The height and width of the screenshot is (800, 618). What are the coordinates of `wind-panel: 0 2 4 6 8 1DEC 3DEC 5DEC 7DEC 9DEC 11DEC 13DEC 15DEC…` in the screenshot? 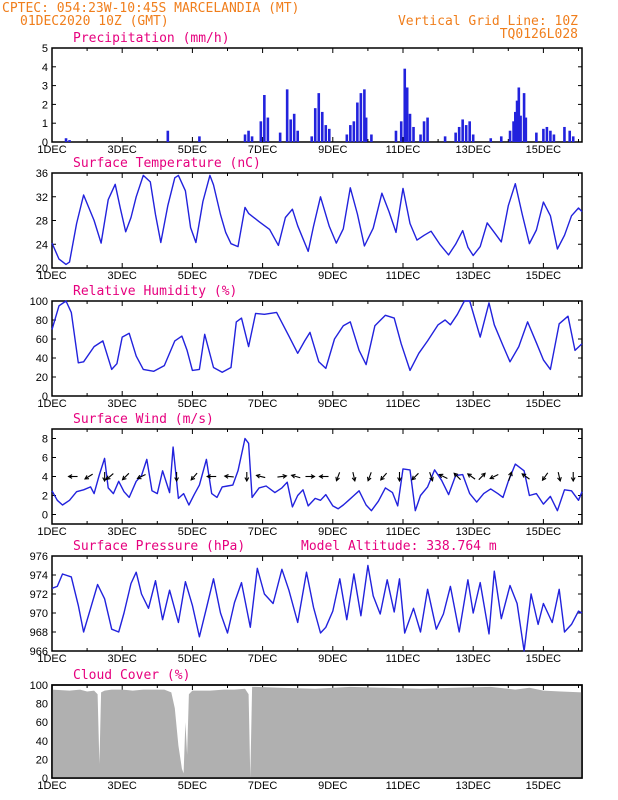 It's located at (310, 475).